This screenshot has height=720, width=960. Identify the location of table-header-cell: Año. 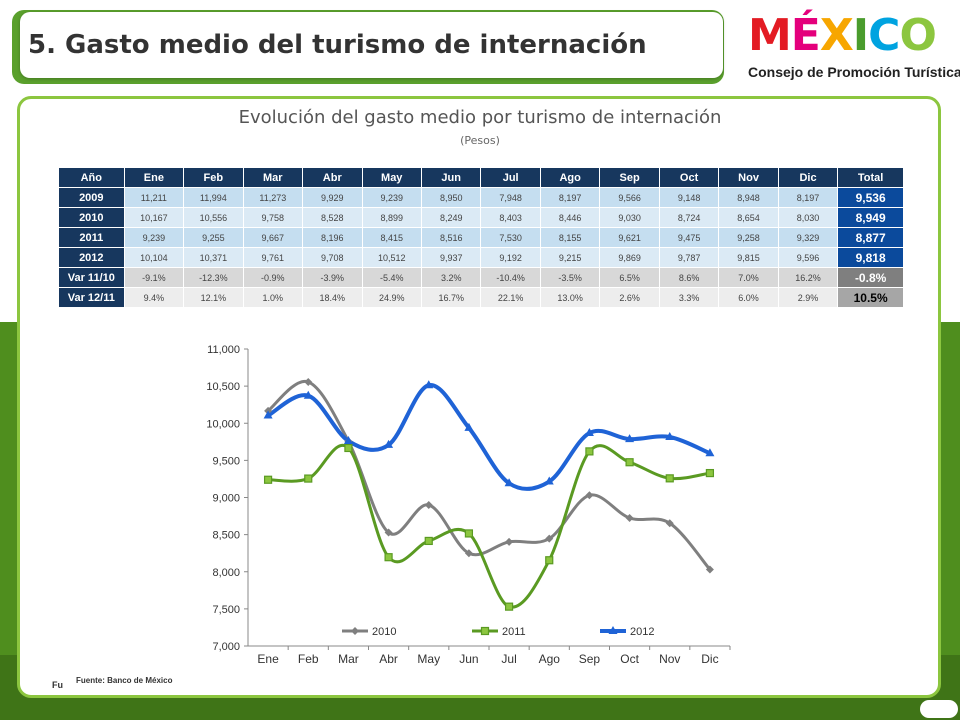
(91, 177).